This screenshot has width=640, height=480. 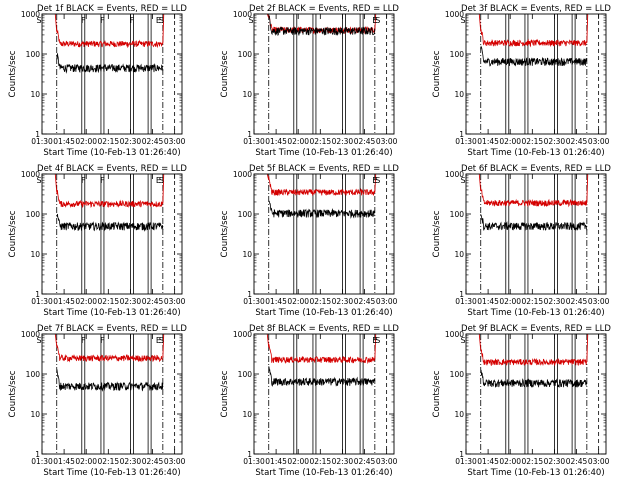 I want to click on panel-title: Det 4f BLACK = Events, RED = LLD, so click(x=112, y=169).